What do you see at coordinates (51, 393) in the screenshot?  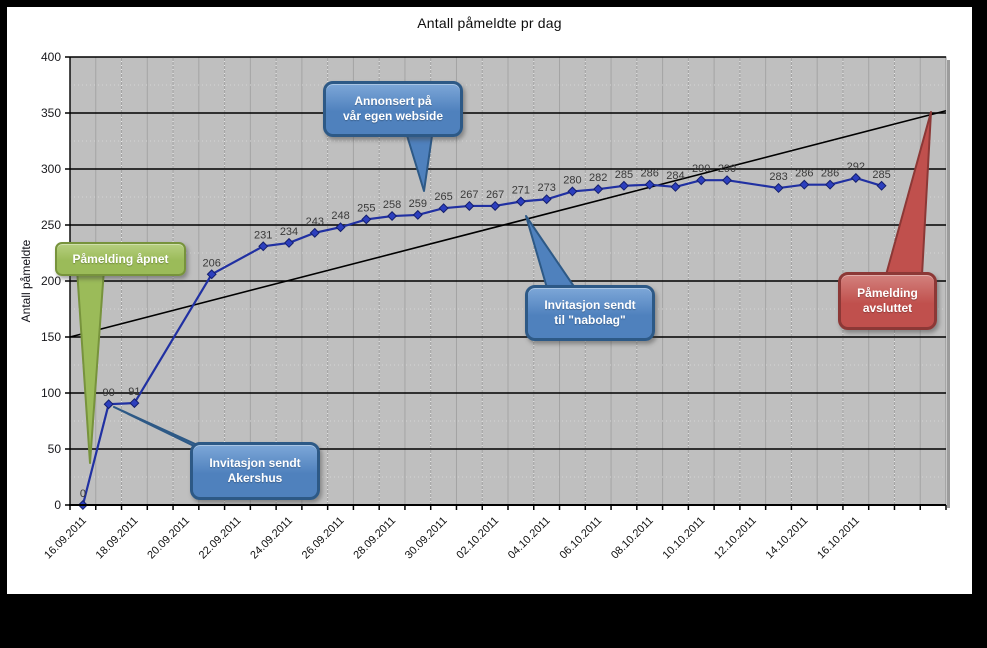 I see `y-axis-label: 100` at bounding box center [51, 393].